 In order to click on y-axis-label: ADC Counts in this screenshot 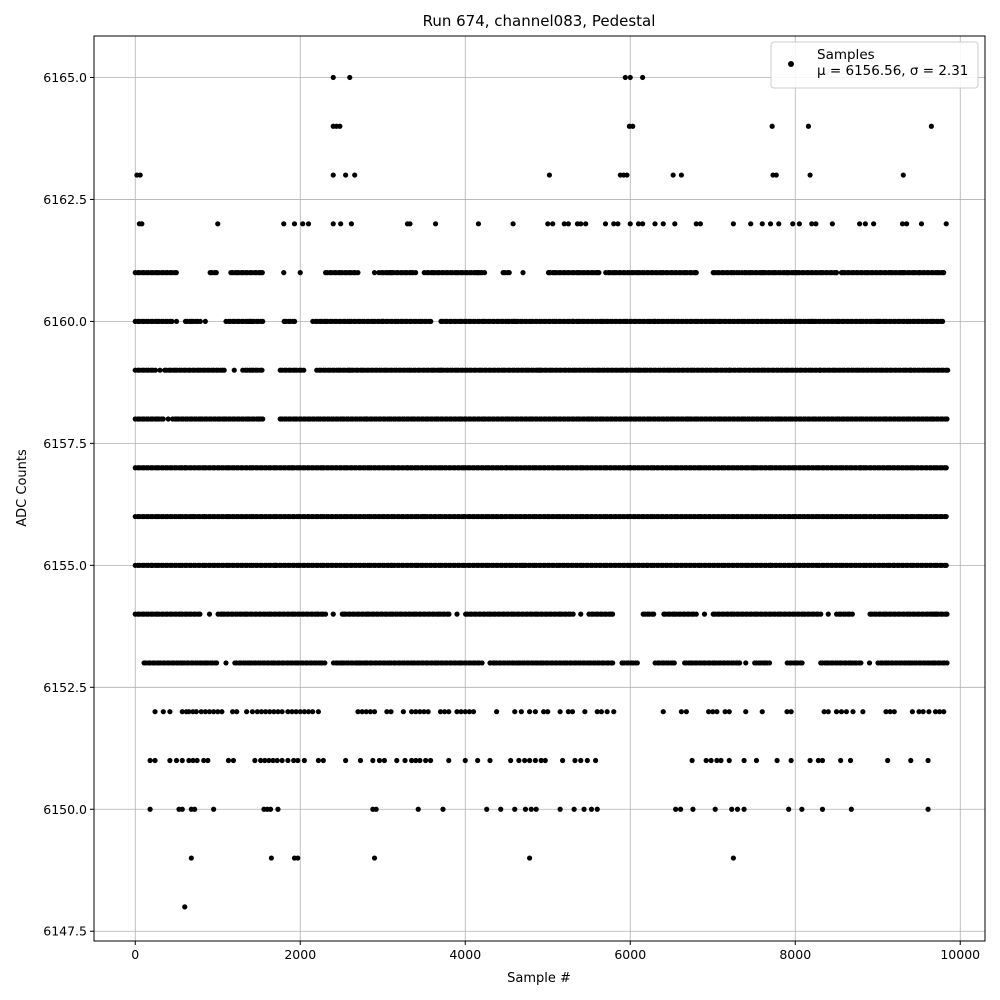, I will do `click(22, 488)`.